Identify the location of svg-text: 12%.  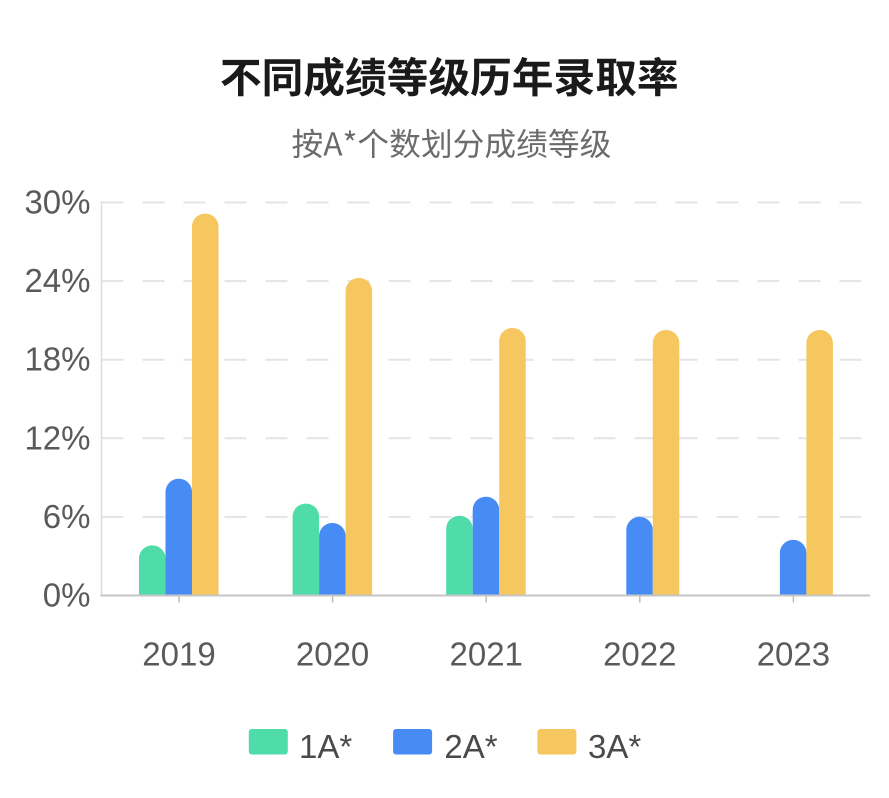
(57, 437).